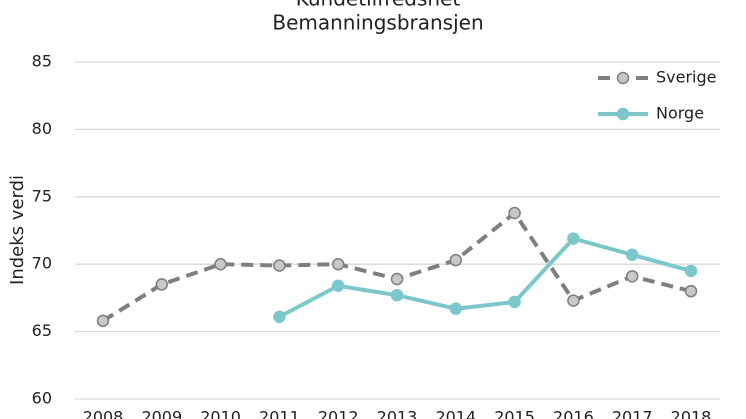 Image resolution: width=746 pixels, height=419 pixels. What do you see at coordinates (378, 5) in the screenshot?
I see `chart-title: Kundetilfredshet` at bounding box center [378, 5].